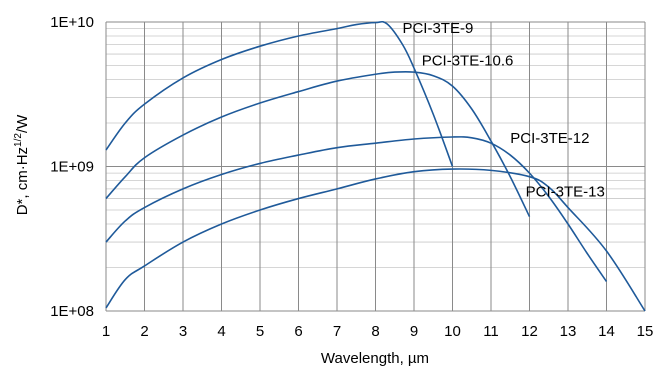  Describe the element at coordinates (221, 331) in the screenshot. I see `x-tick-label: 4` at that location.